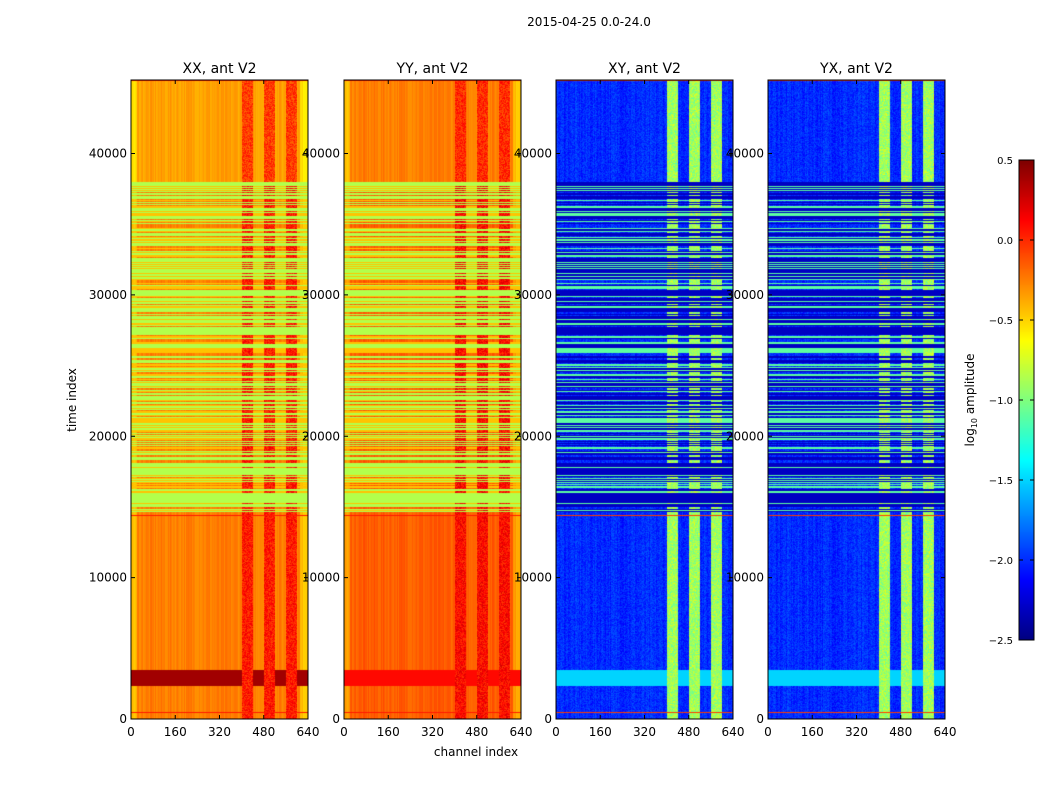 This screenshot has width=1050, height=800. I want to click on panel-title-2: YY, ant V2, so click(432, 69).